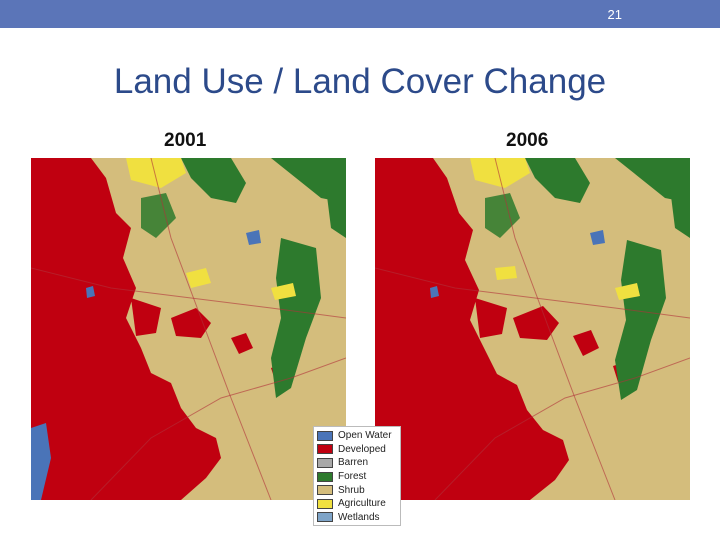 The image size is (720, 540). Describe the element at coordinates (362, 504) in the screenshot. I see `legend-label-agriculture: Agriculture` at that location.